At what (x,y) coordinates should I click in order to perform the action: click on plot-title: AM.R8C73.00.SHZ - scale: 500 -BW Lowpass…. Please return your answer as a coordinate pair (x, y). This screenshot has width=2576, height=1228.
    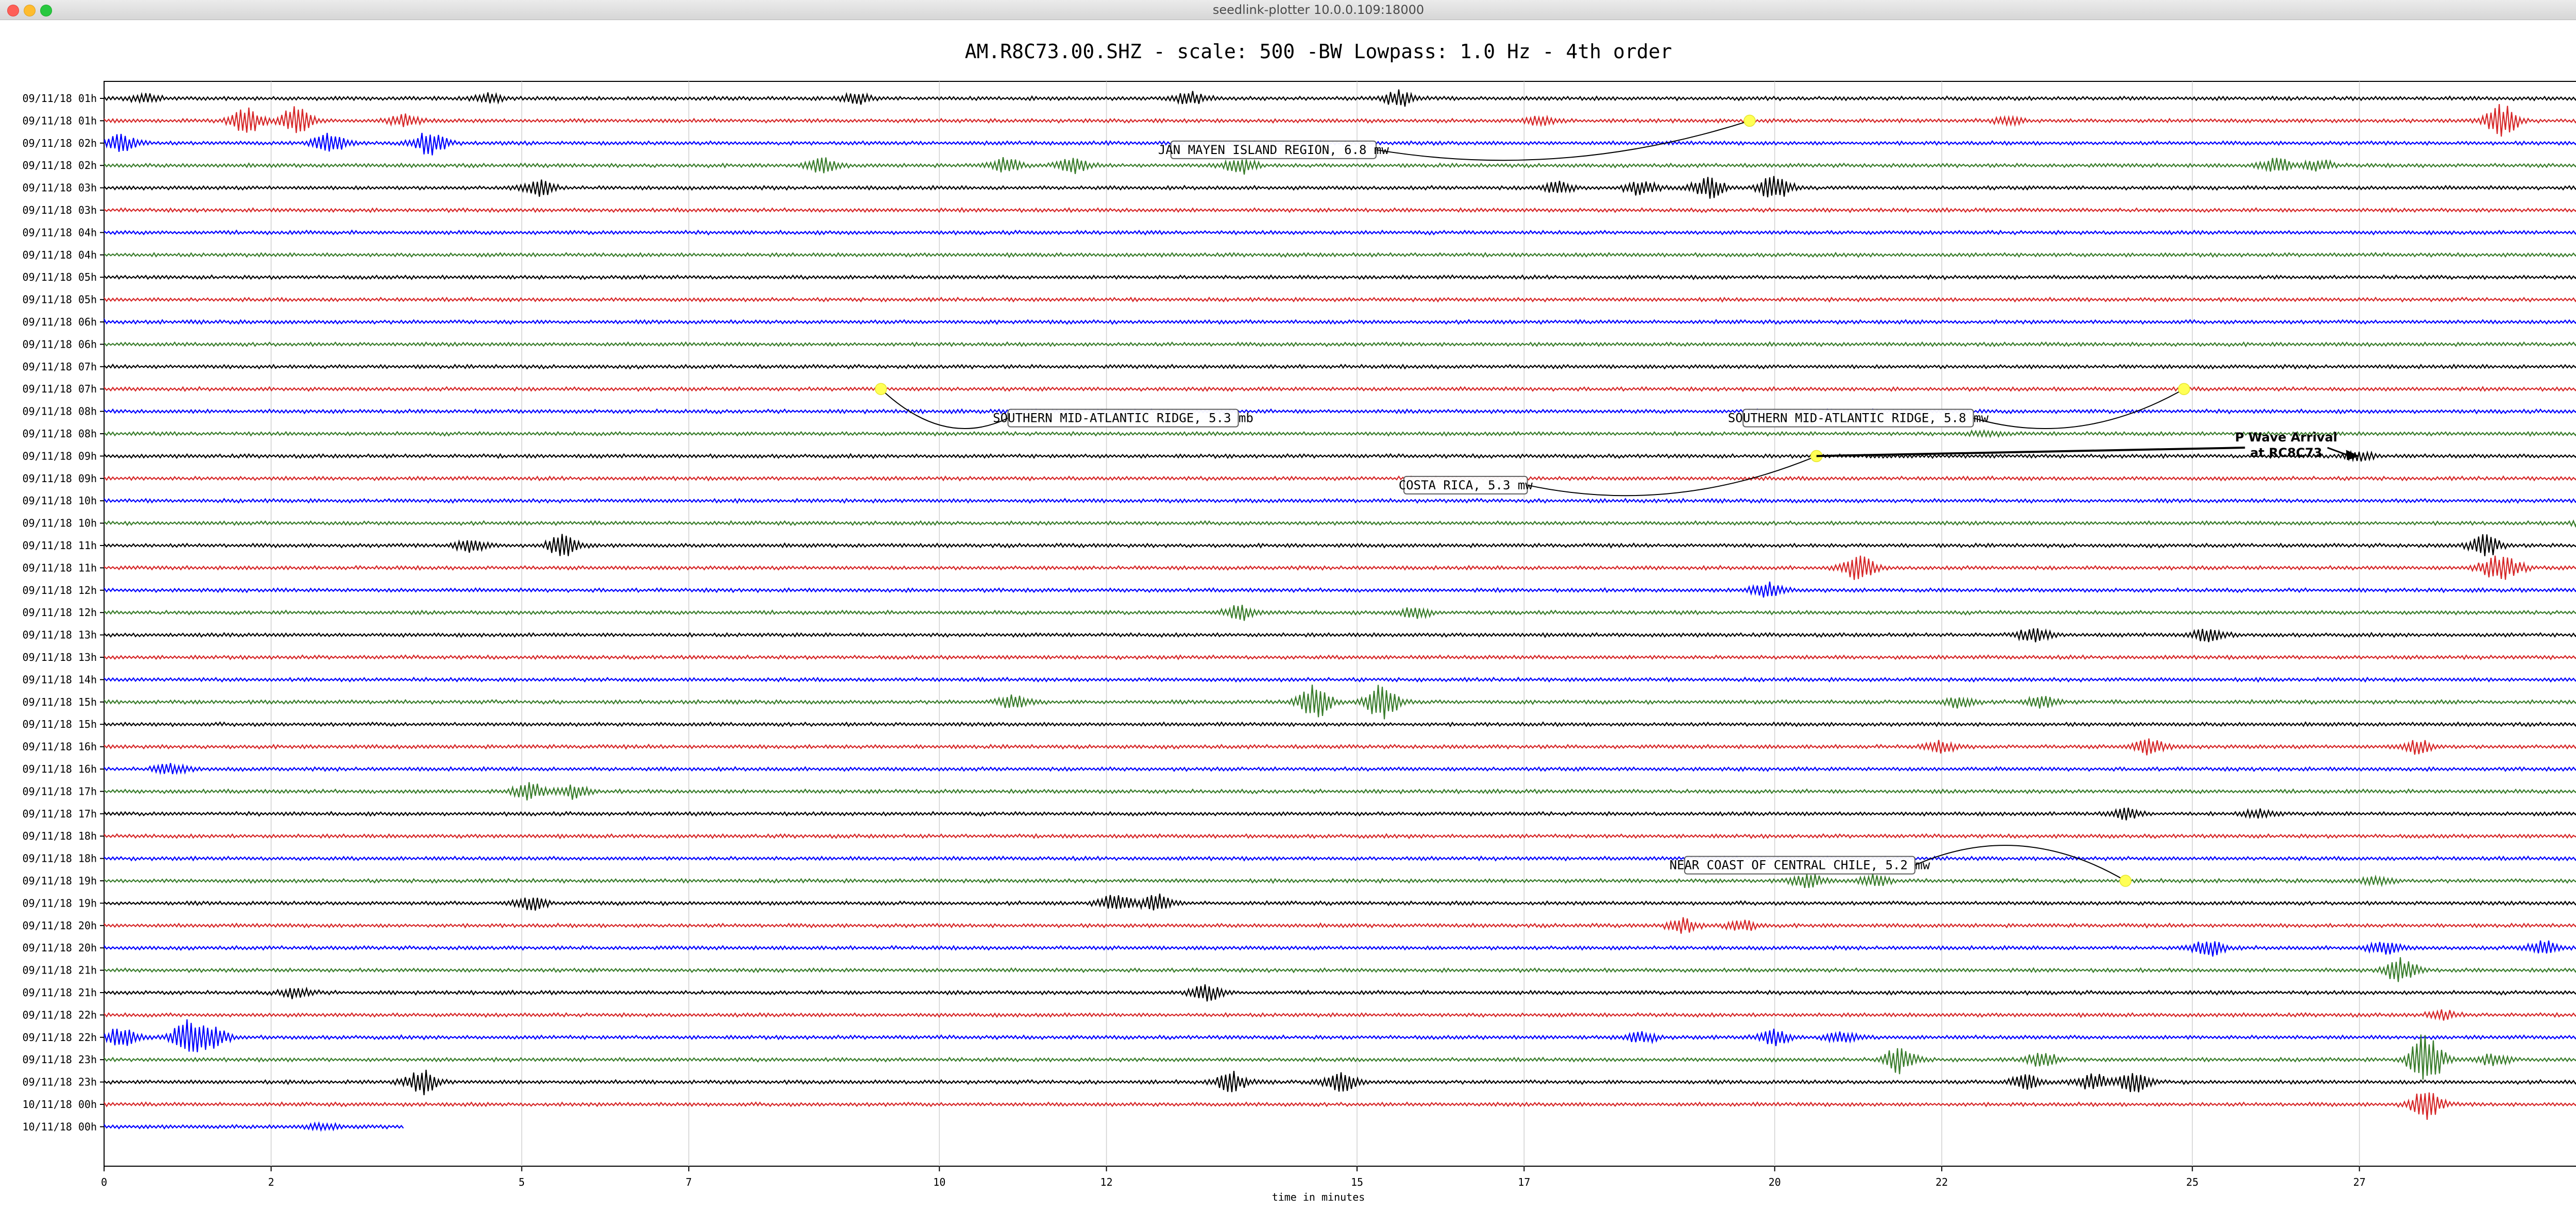
    Looking at the image, I should click on (1318, 51).